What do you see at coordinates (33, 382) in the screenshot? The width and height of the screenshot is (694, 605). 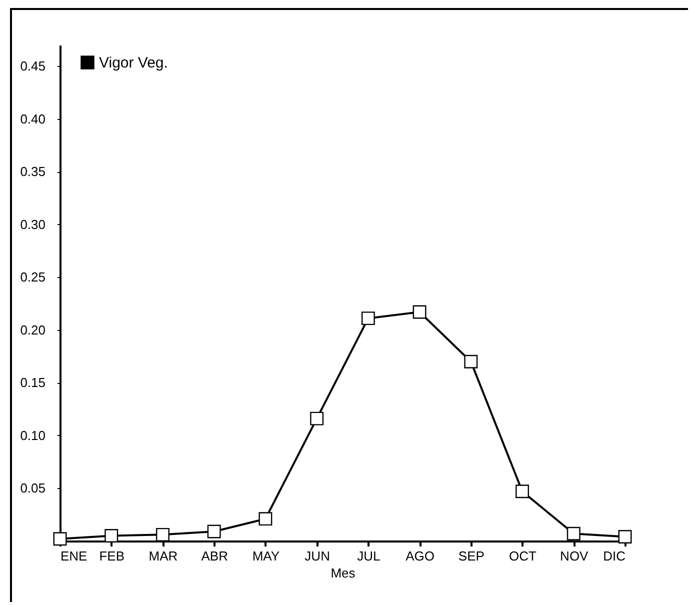 I see `y-tick-label: 0.15` at bounding box center [33, 382].